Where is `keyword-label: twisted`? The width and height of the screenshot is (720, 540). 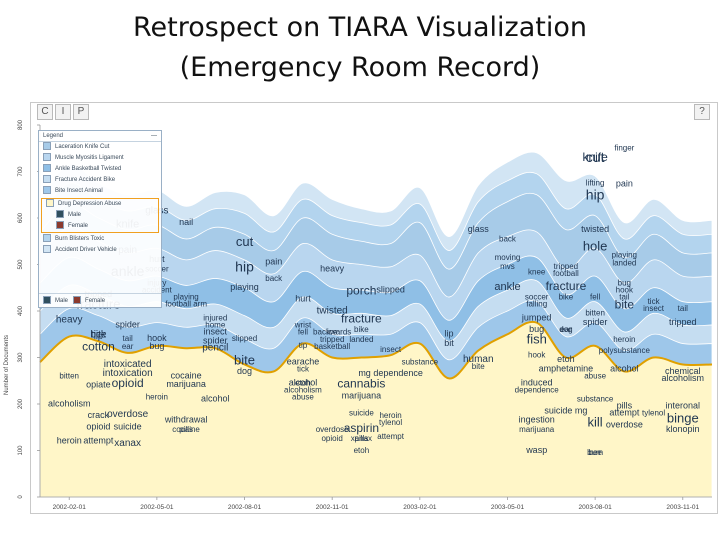
keyword-label: twisted is located at coordinates (332, 310).